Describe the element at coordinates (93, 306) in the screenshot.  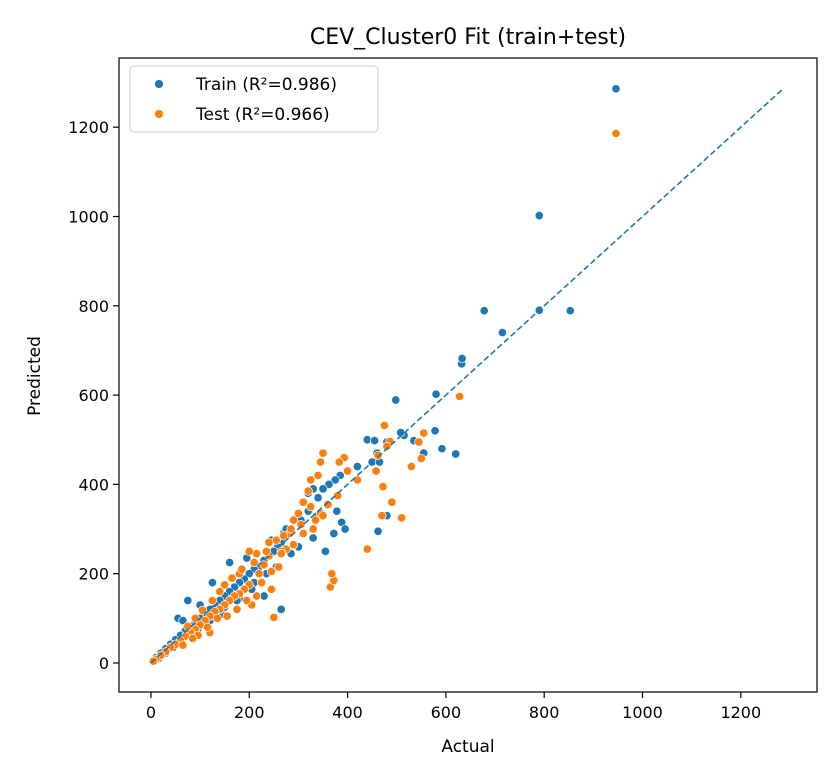
I see `y-tick-label: 800` at that location.